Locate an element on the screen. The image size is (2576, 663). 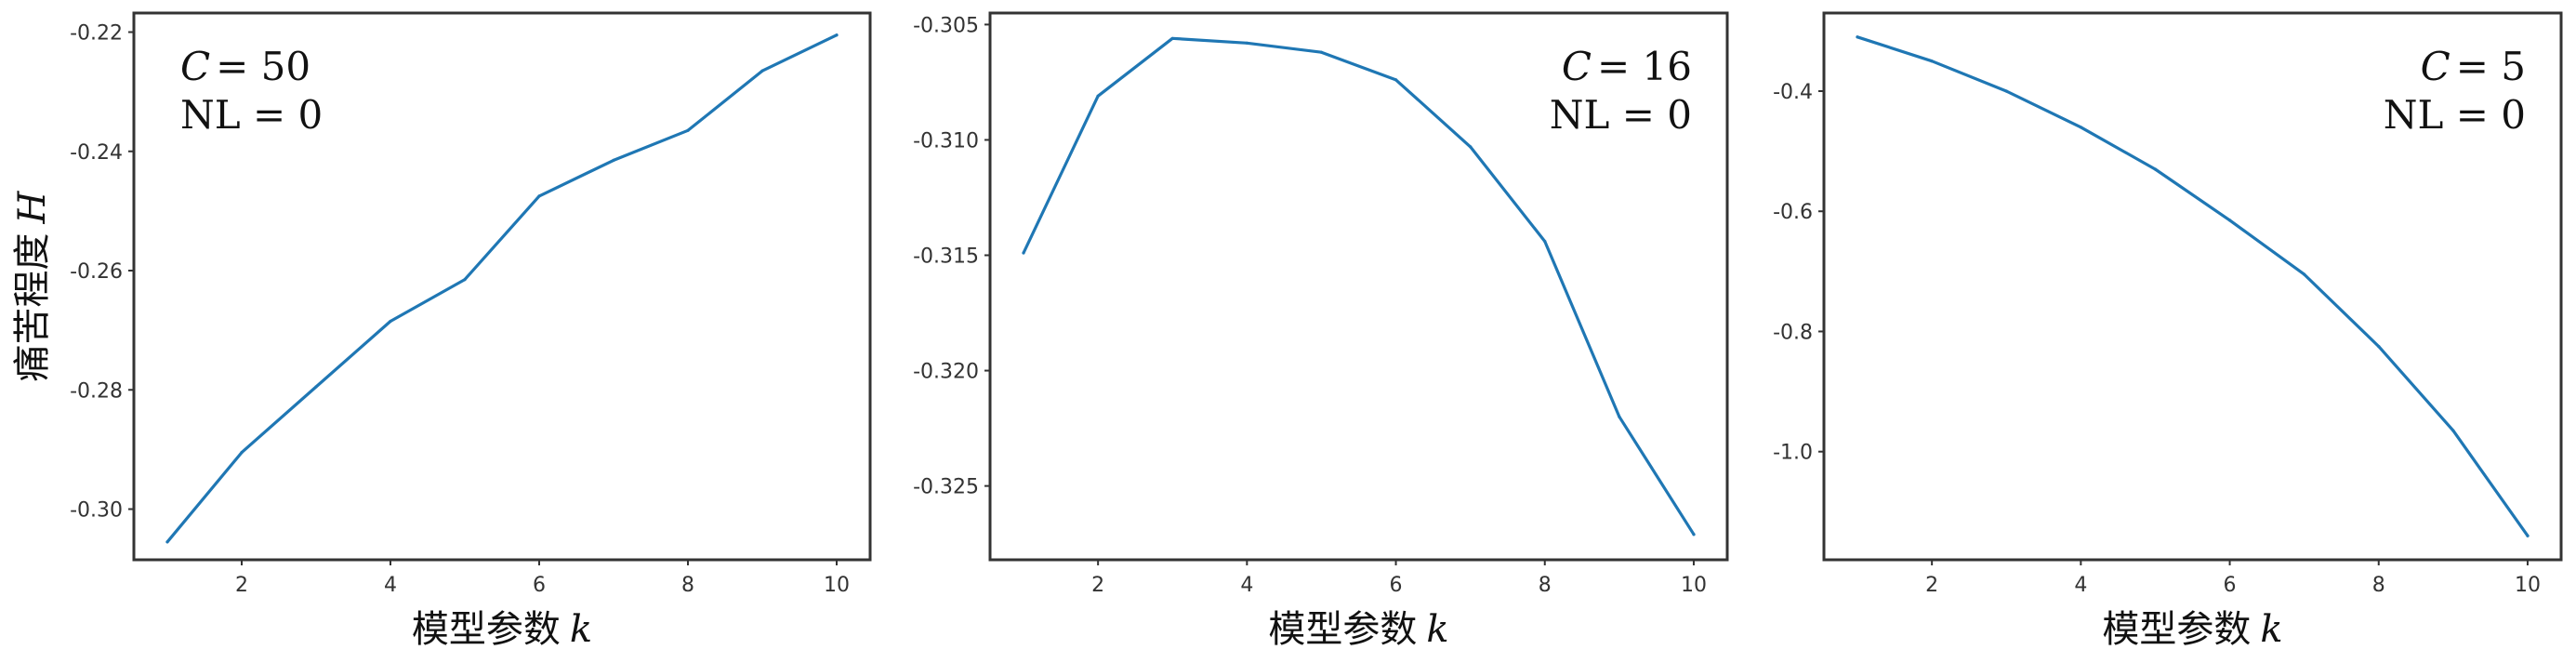
y-tick-label: -0.320 is located at coordinates (946, 372).